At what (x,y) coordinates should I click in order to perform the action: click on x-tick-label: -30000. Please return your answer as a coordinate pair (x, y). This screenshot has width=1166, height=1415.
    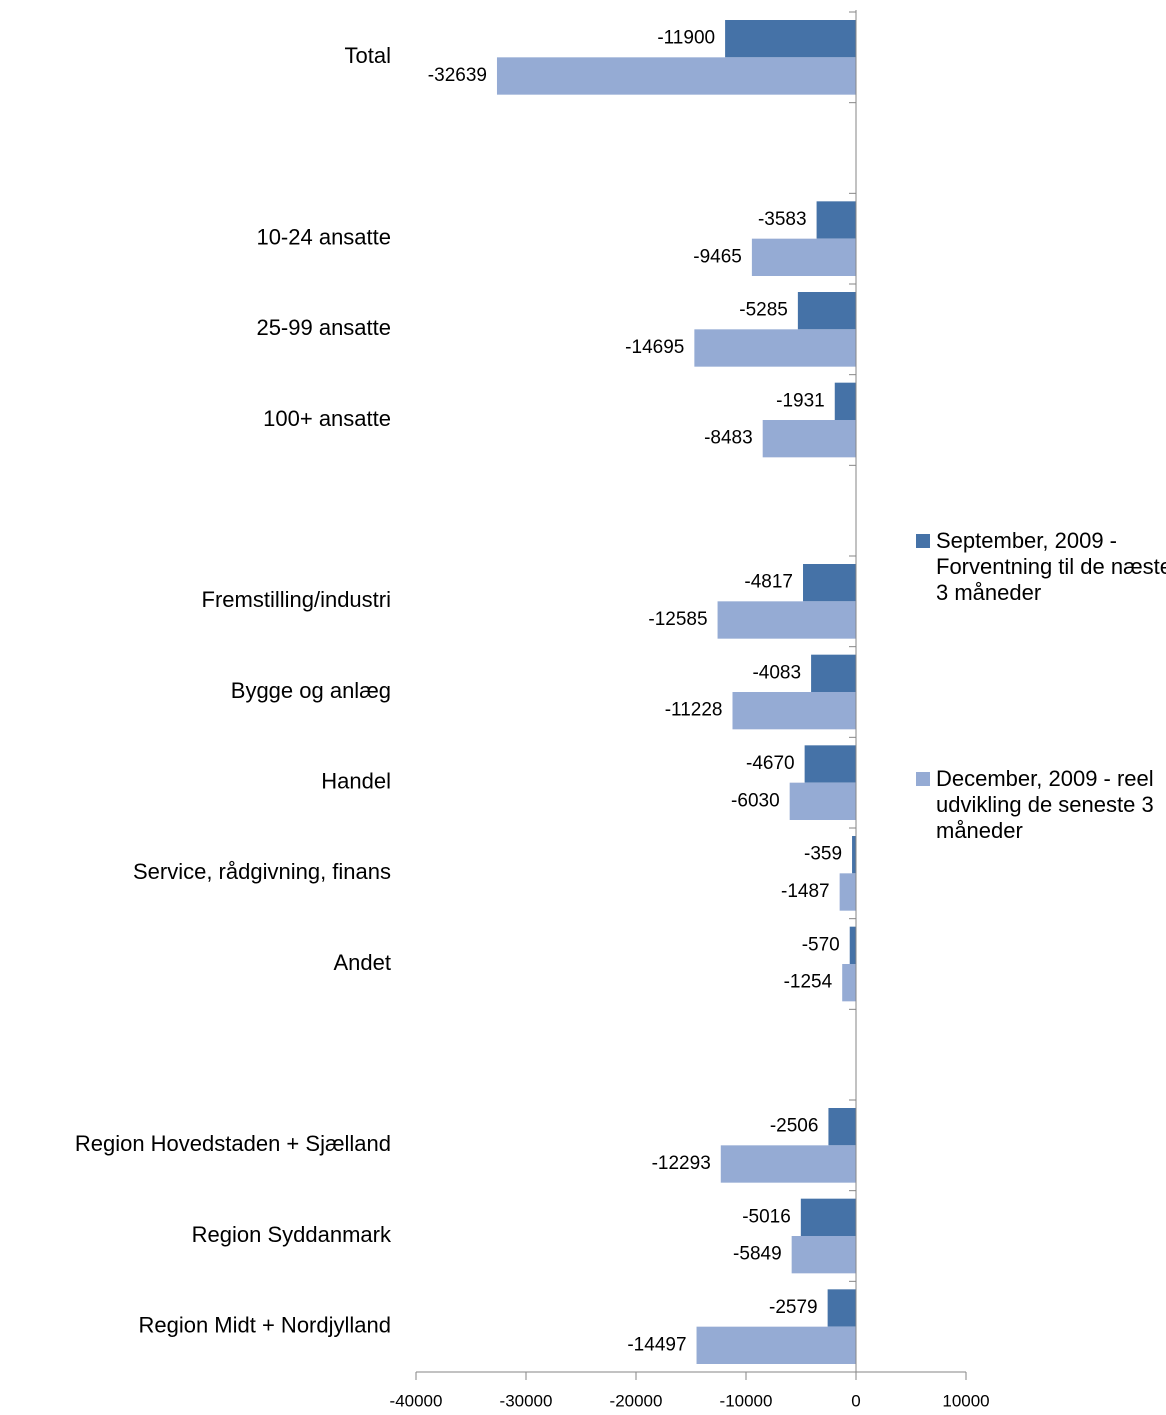
    Looking at the image, I should click on (526, 1400).